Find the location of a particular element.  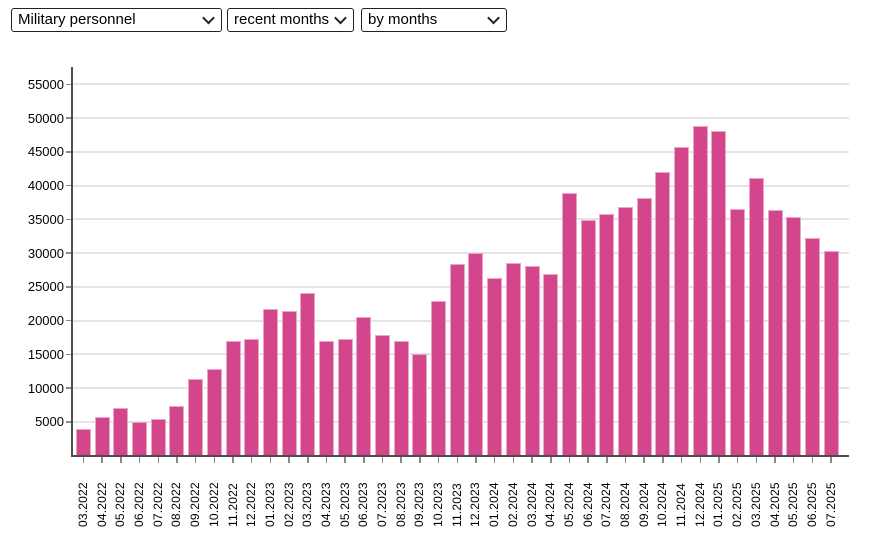

x-axis-line is located at coordinates (459, 455).